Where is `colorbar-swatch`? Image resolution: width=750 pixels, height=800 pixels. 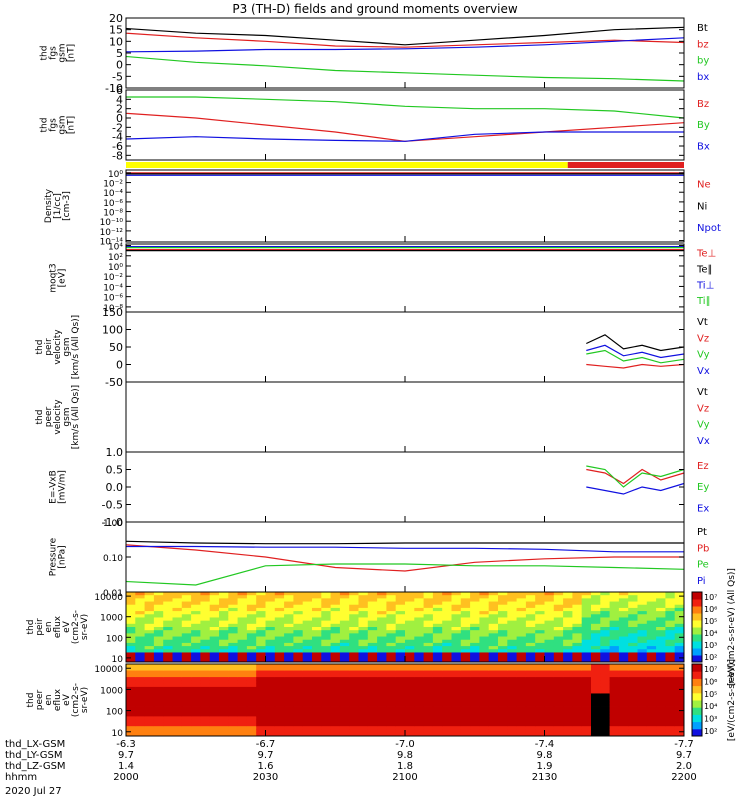 colorbar-swatch is located at coordinates (697, 668).